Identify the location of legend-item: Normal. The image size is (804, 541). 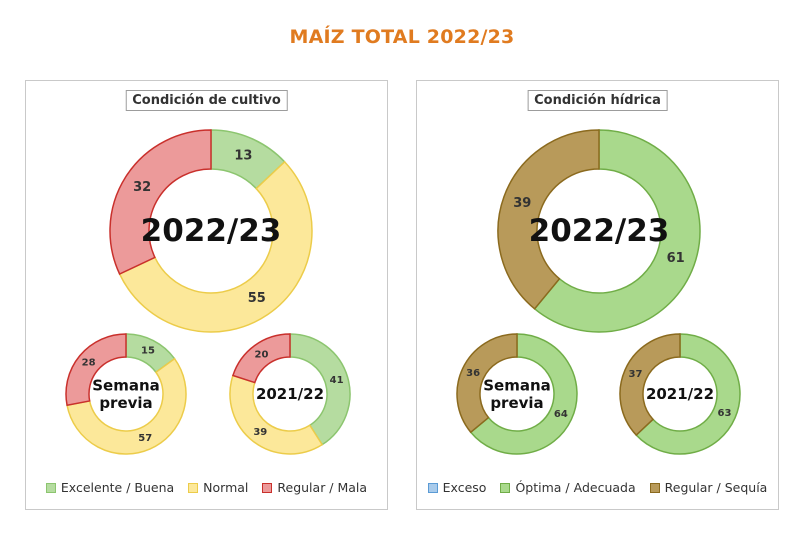
(218, 487).